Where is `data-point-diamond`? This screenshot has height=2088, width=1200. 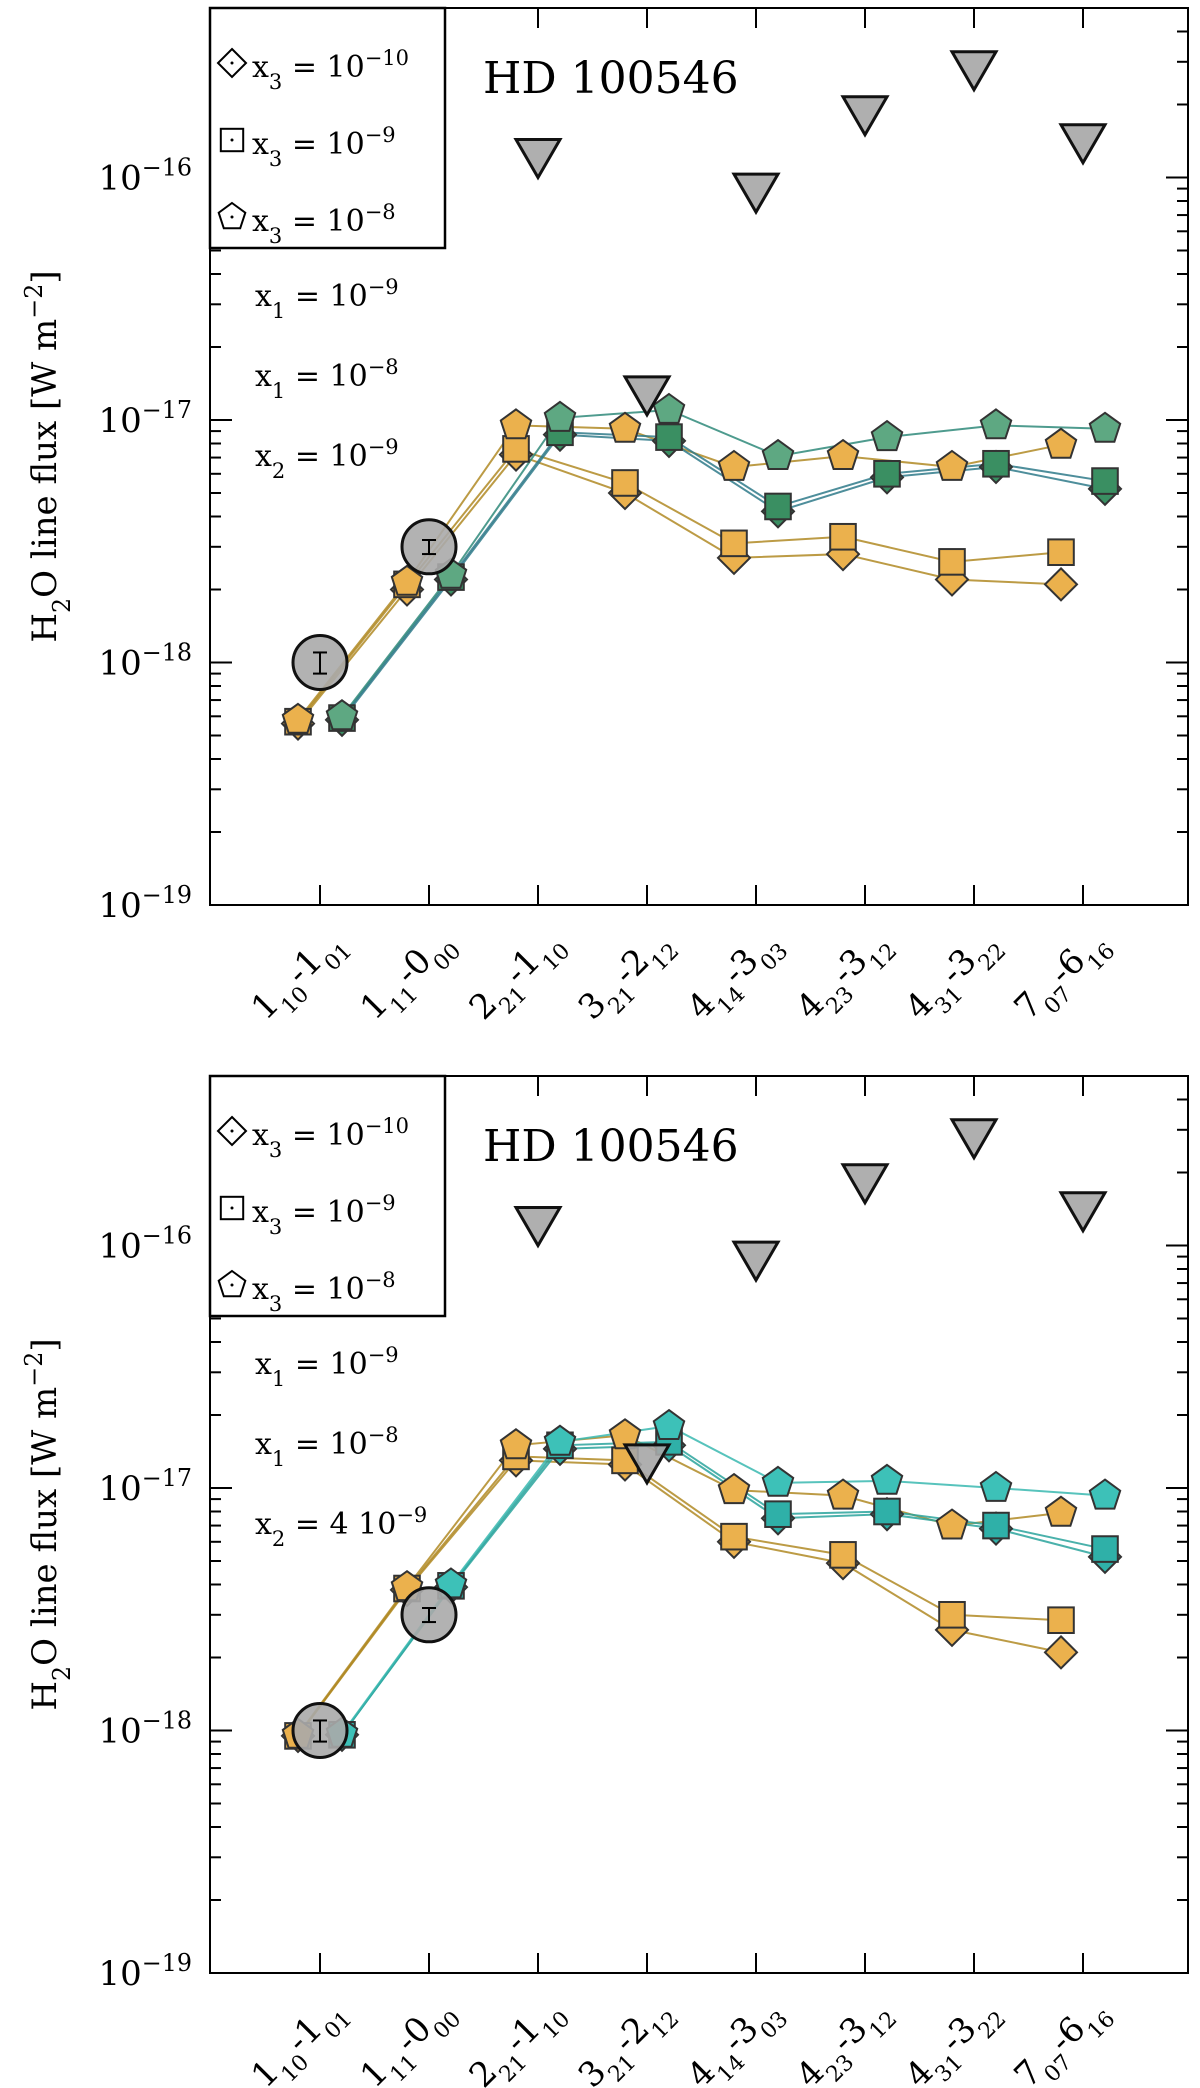
data-point-diamond is located at coordinates (1061, 584).